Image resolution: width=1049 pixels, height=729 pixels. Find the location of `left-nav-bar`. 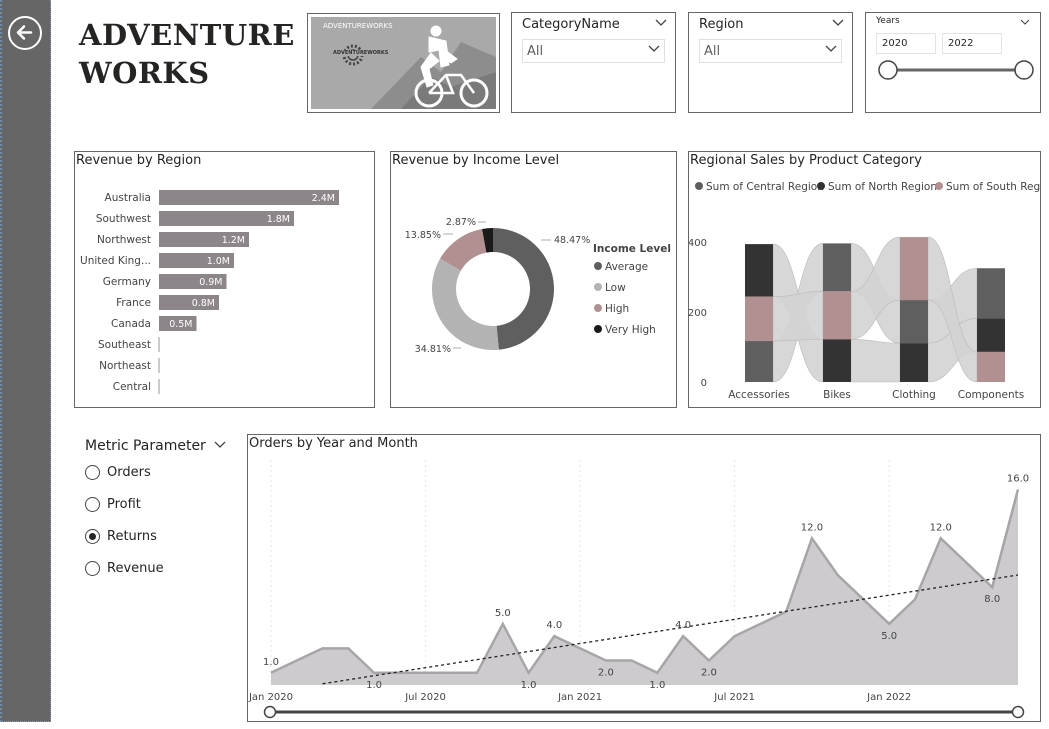

left-nav-bar is located at coordinates (25, 361).